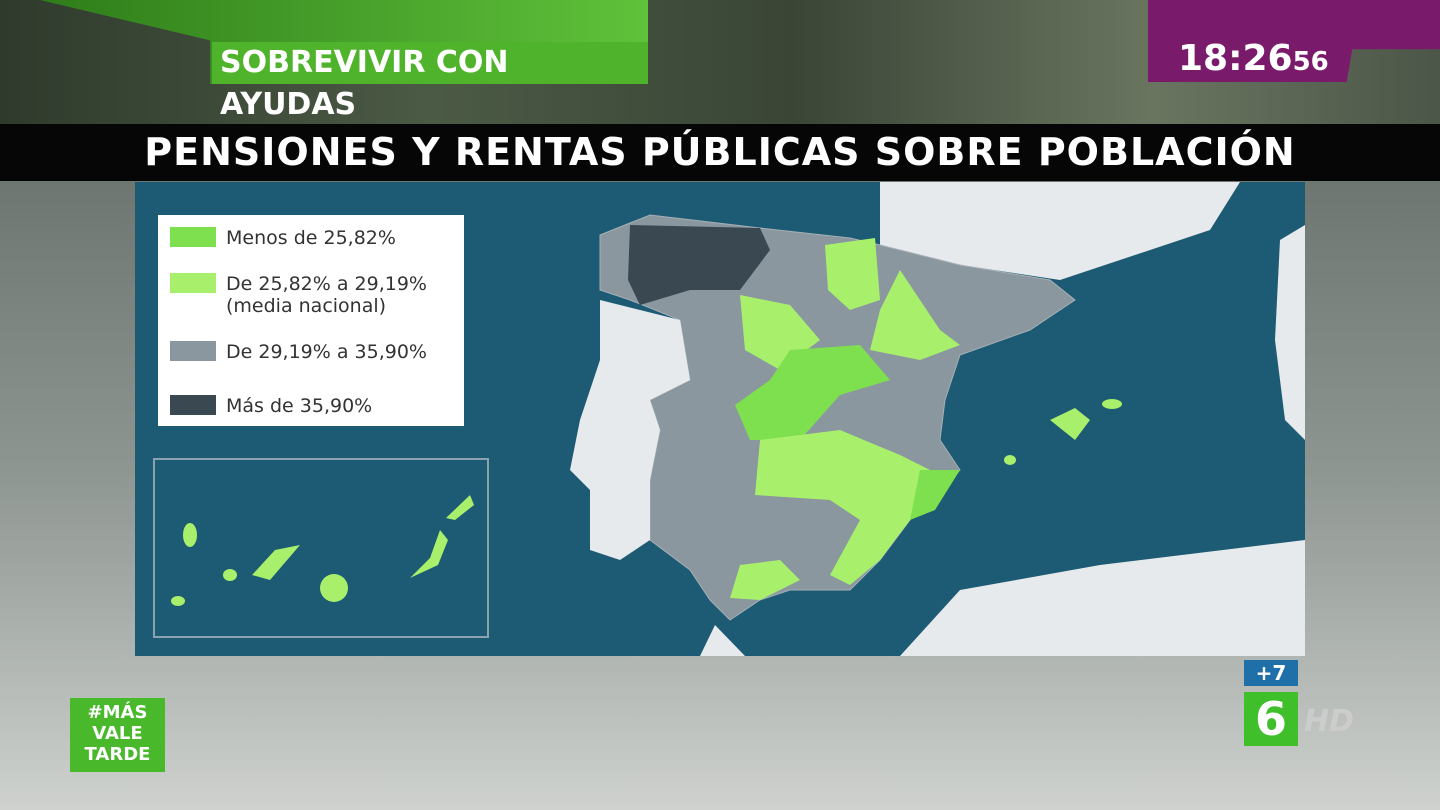 The height and width of the screenshot is (810, 1440). Describe the element at coordinates (430, 82) in the screenshot. I see `program-tag: SOBREVIVIR CON AYUDAS` at that location.